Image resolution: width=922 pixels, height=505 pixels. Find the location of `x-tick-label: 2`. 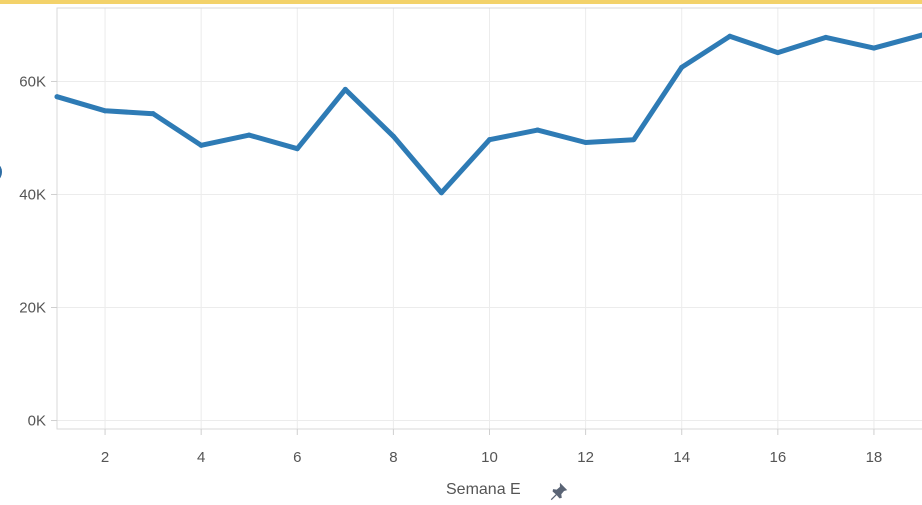

x-tick-label: 2 is located at coordinates (105, 457).